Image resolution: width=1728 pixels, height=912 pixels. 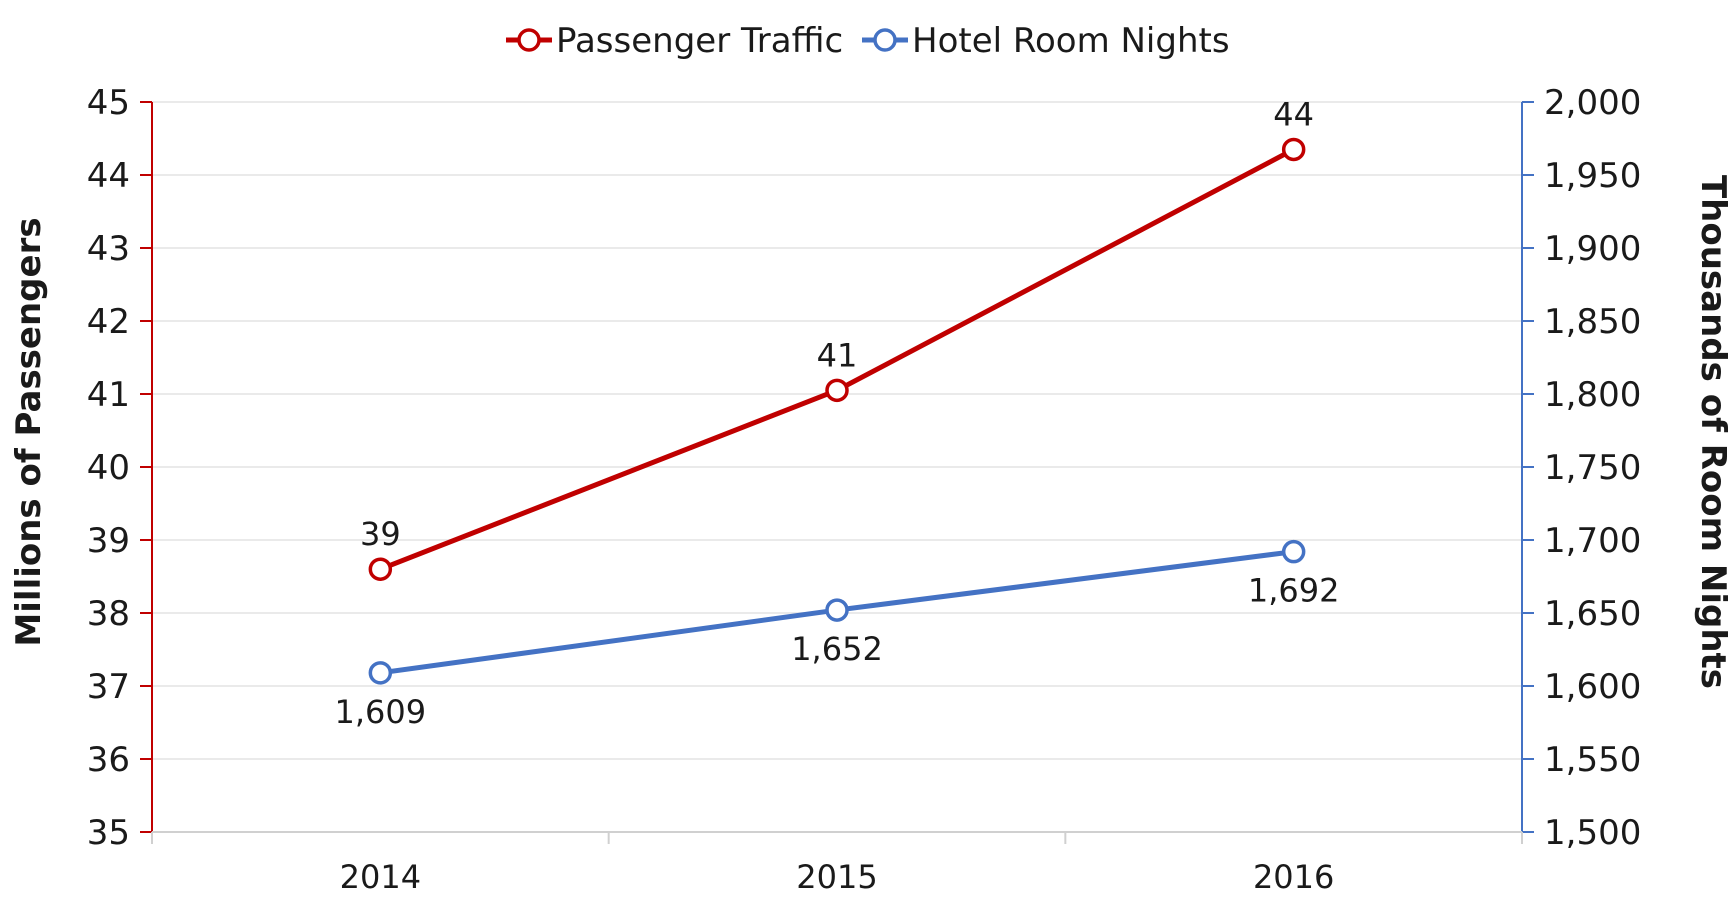 What do you see at coordinates (1592, 687) in the screenshot?
I see `right-tick-label: 1,600` at bounding box center [1592, 687].